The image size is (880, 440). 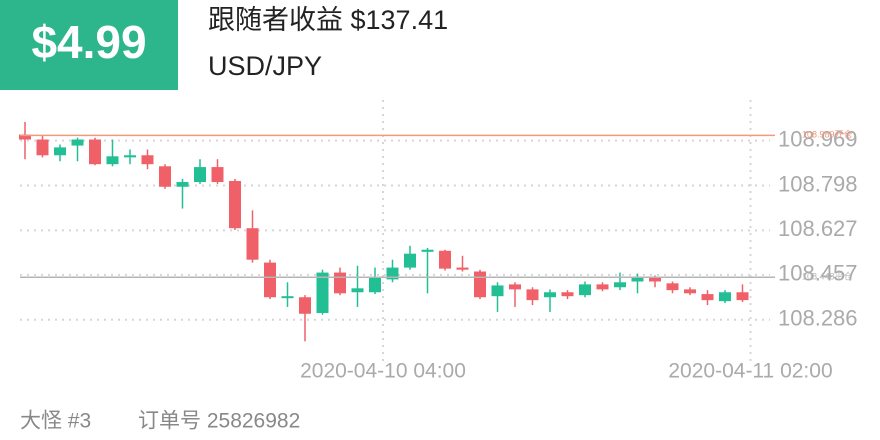 What do you see at coordinates (219, 421) in the screenshot?
I see `order-number: 订单号 25826982` at bounding box center [219, 421].